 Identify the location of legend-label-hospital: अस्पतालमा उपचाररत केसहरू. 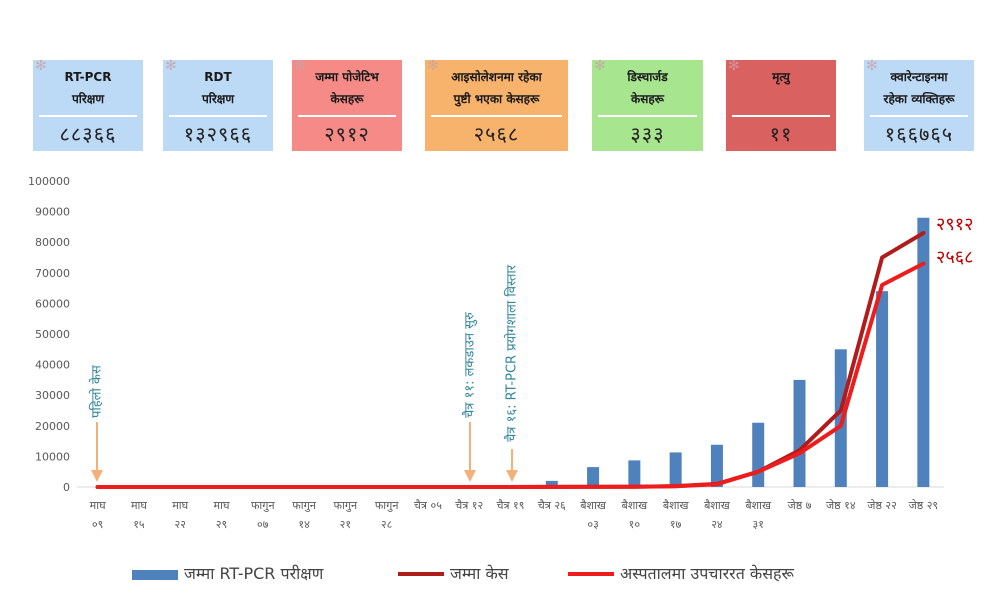
(707, 573).